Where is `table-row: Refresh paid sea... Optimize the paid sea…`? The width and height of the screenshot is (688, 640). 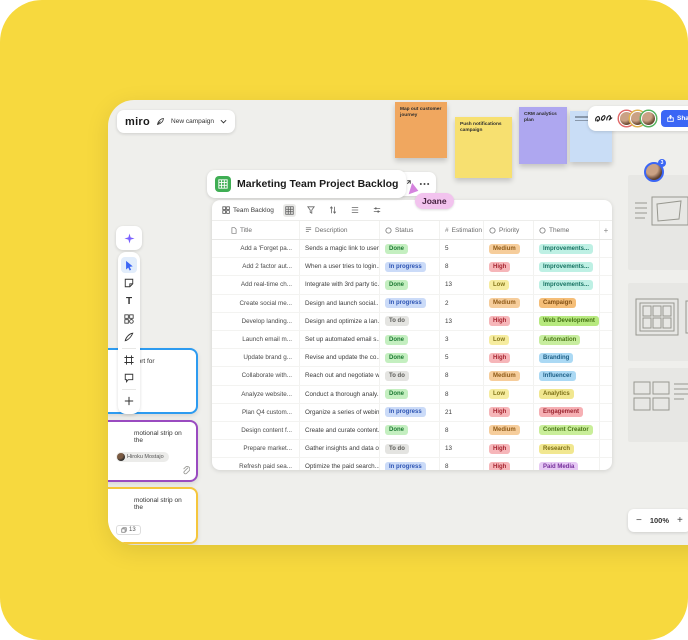 table-row: Refresh paid sea... Optimize the paid sea… is located at coordinates (412, 464).